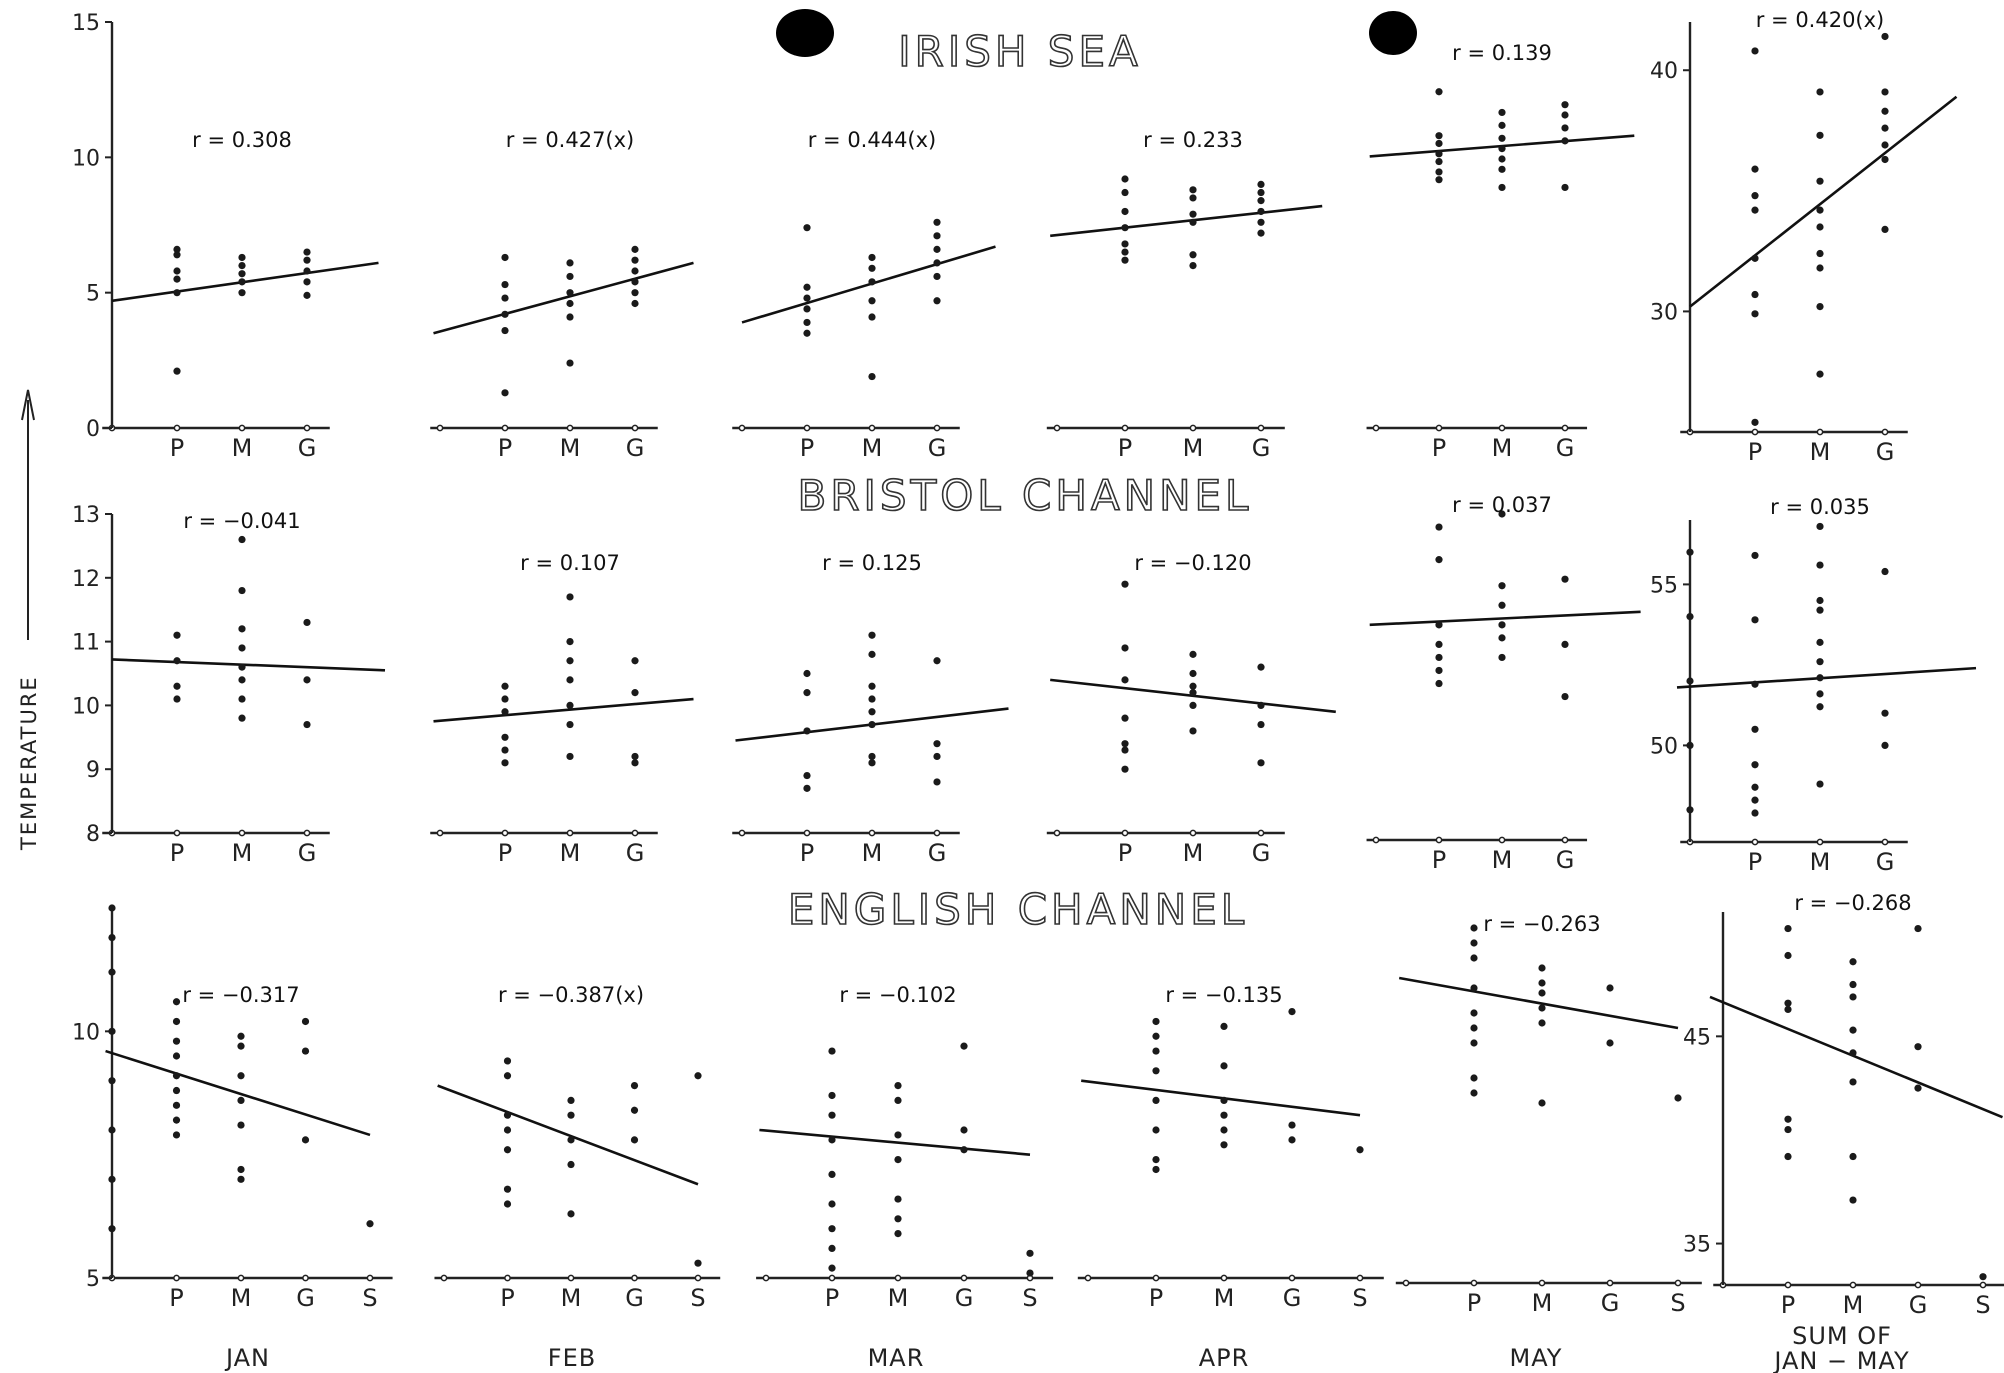  What do you see at coordinates (93, 770) in the screenshot?
I see `y-tick-label: 9` at bounding box center [93, 770].